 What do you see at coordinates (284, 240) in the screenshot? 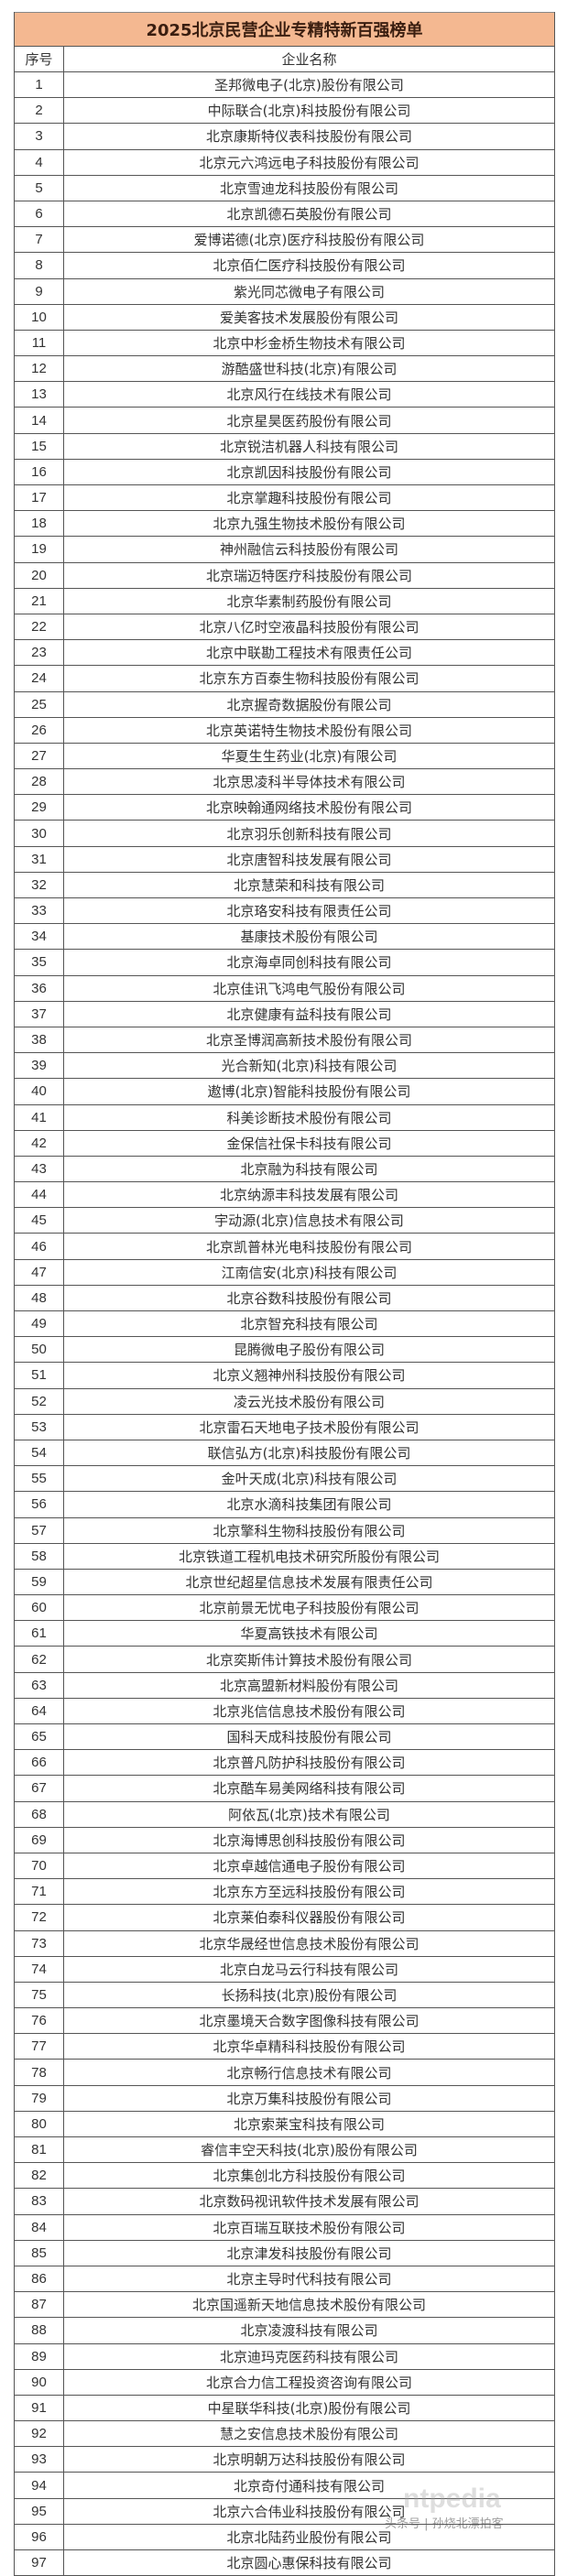
I see `table-row: 7 爱博诺德(北京)医疗科技股份有限公司` at bounding box center [284, 240].